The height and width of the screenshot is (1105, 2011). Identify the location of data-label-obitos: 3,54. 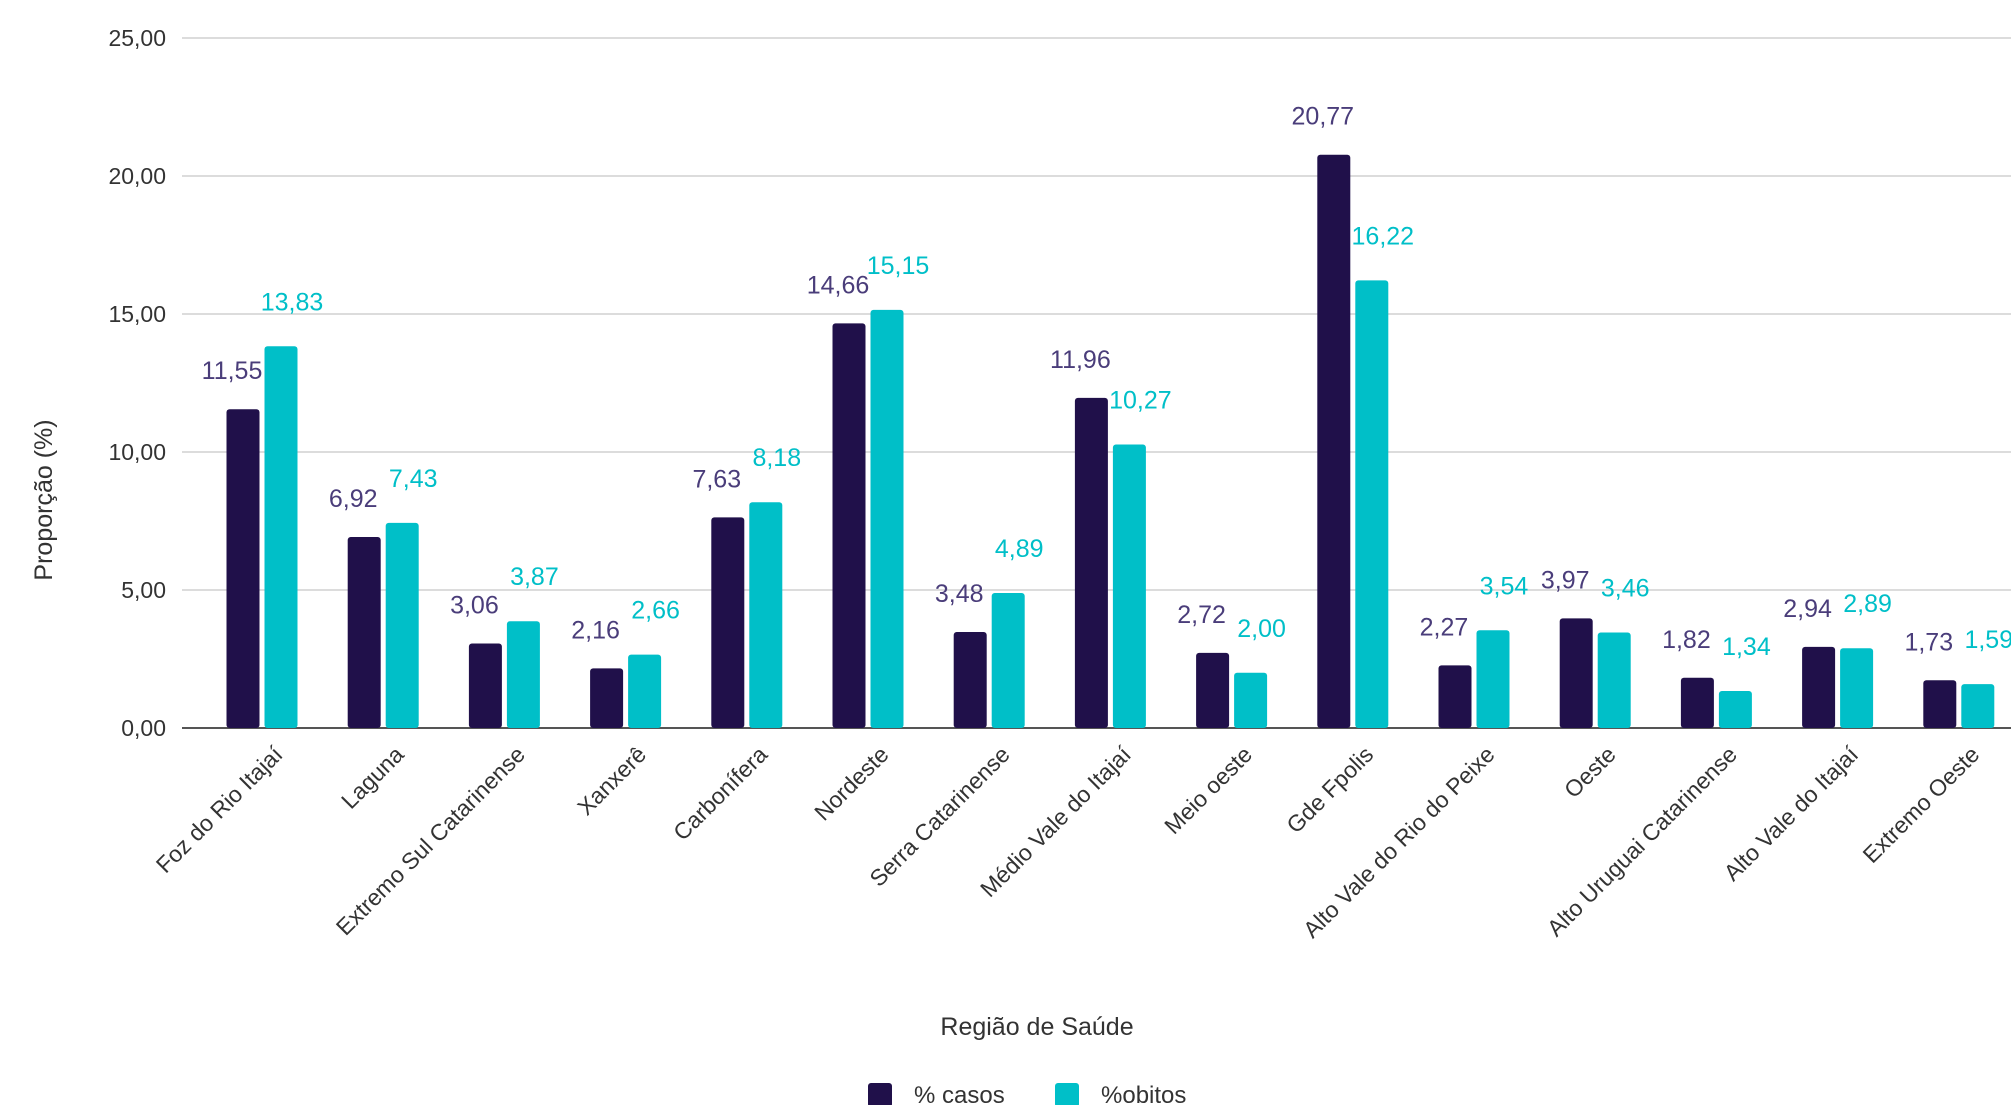
(1504, 586).